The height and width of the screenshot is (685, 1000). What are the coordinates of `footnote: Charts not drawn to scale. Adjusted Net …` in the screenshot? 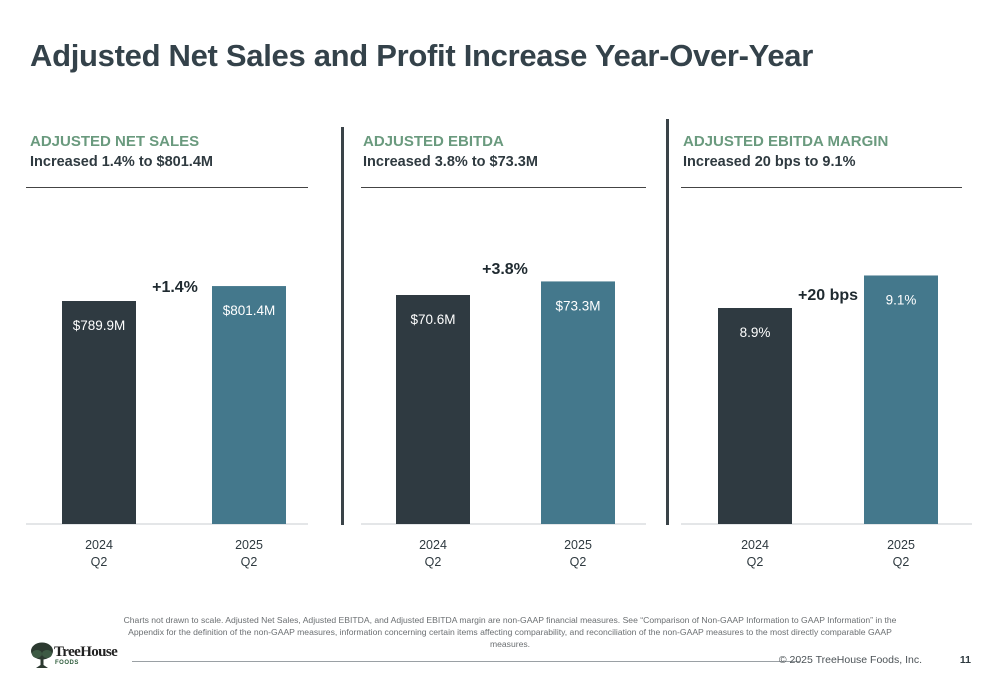 It's located at (510, 632).